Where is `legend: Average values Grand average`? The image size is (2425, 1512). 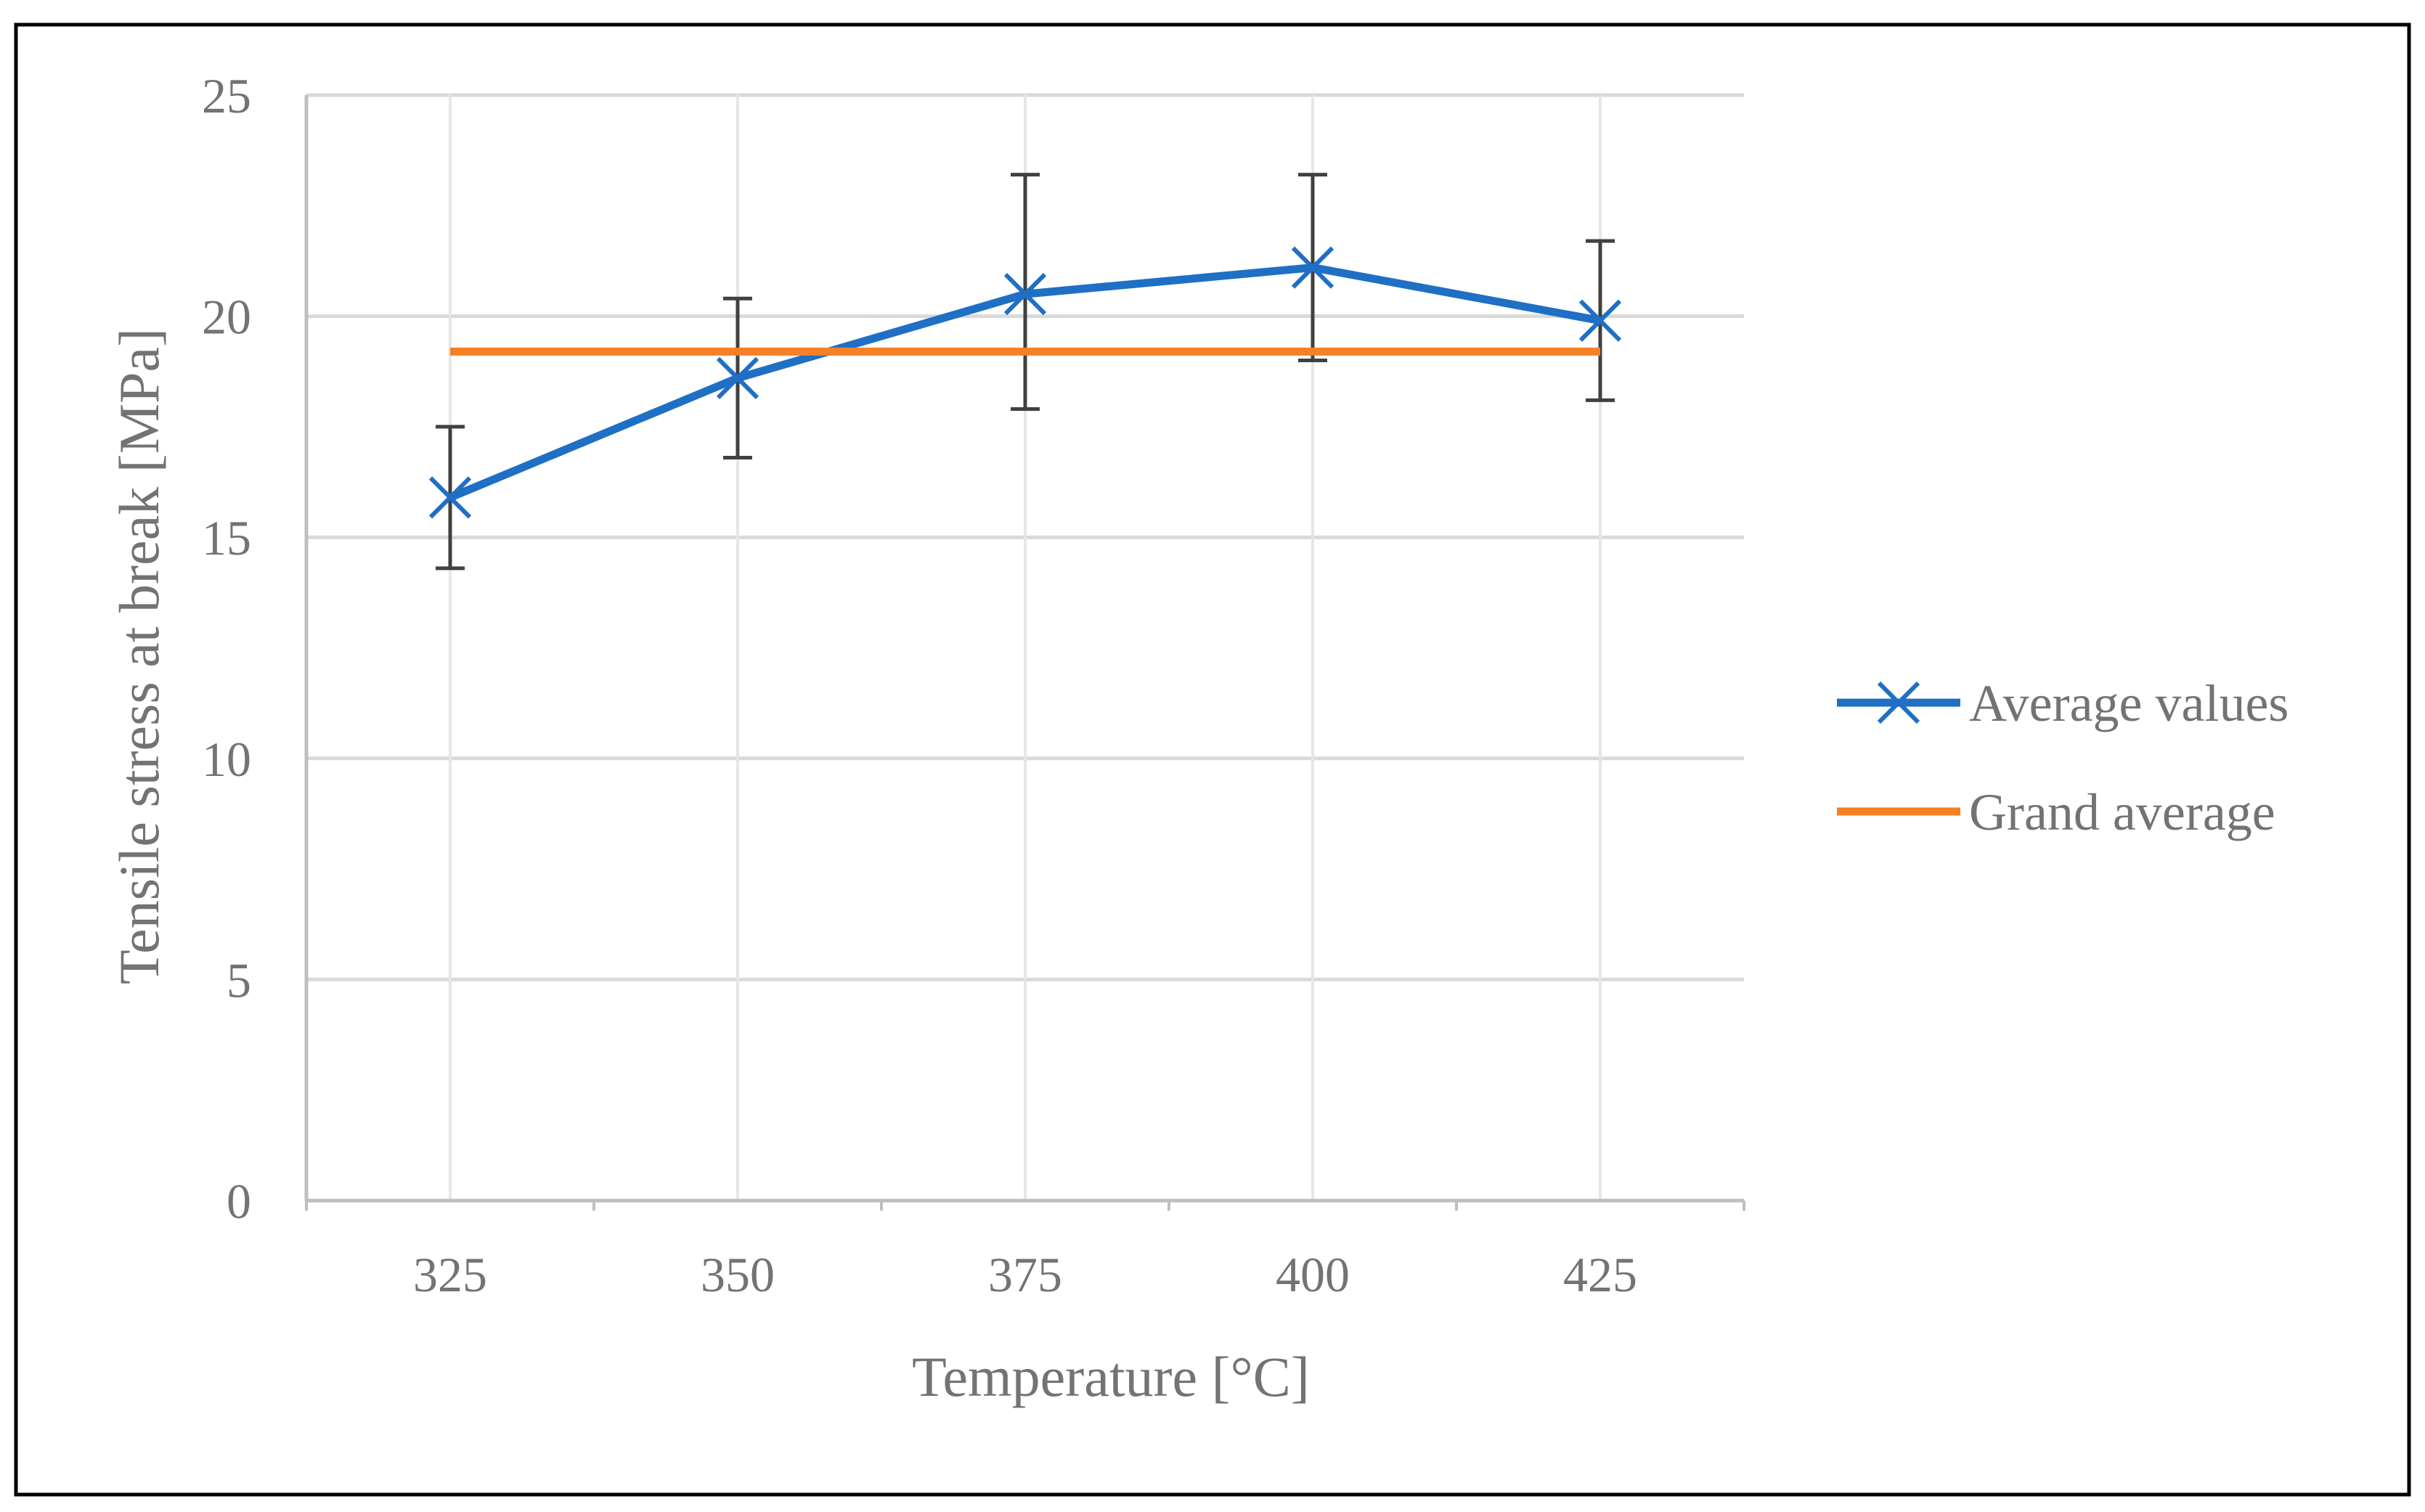
legend: Average values Grand average is located at coordinates (2063, 757).